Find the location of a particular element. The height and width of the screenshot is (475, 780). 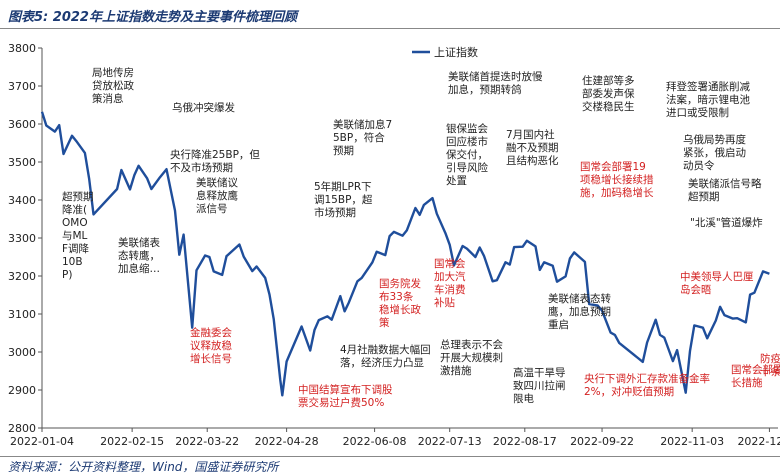

event-annotation: 美联储议息释放鹰派信号 is located at coordinates (217, 195).